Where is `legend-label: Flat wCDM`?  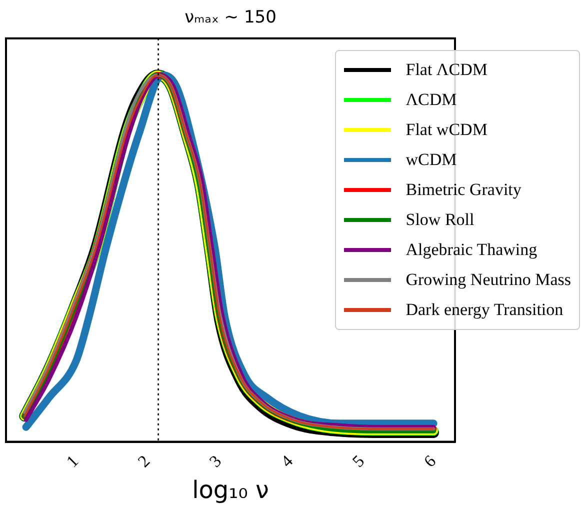
legend-label: Flat wCDM is located at coordinates (447, 130).